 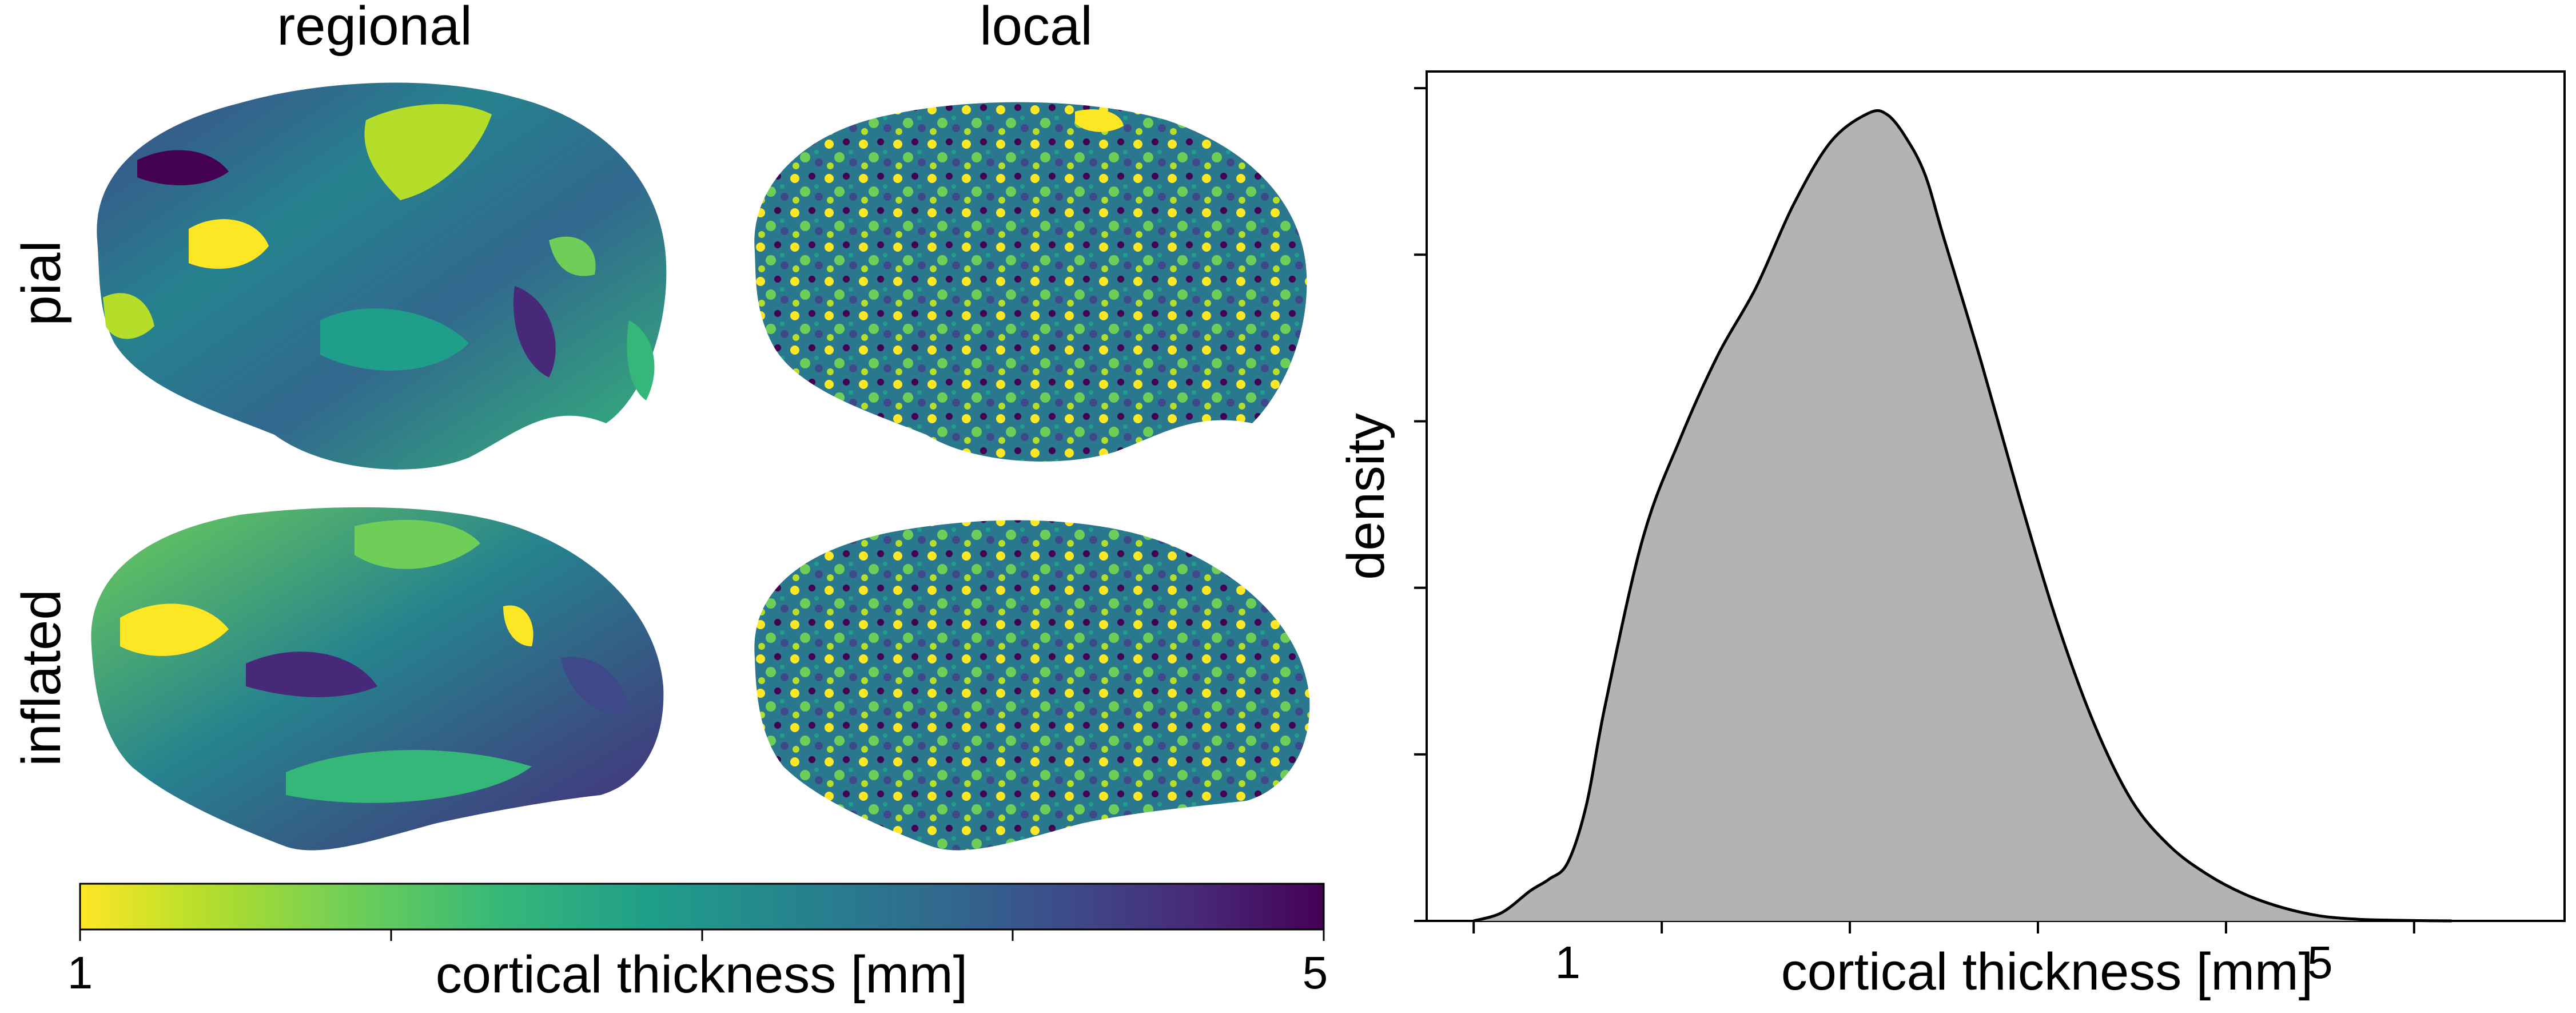 I want to click on brain-regional-inflated, so click(x=378, y=679).